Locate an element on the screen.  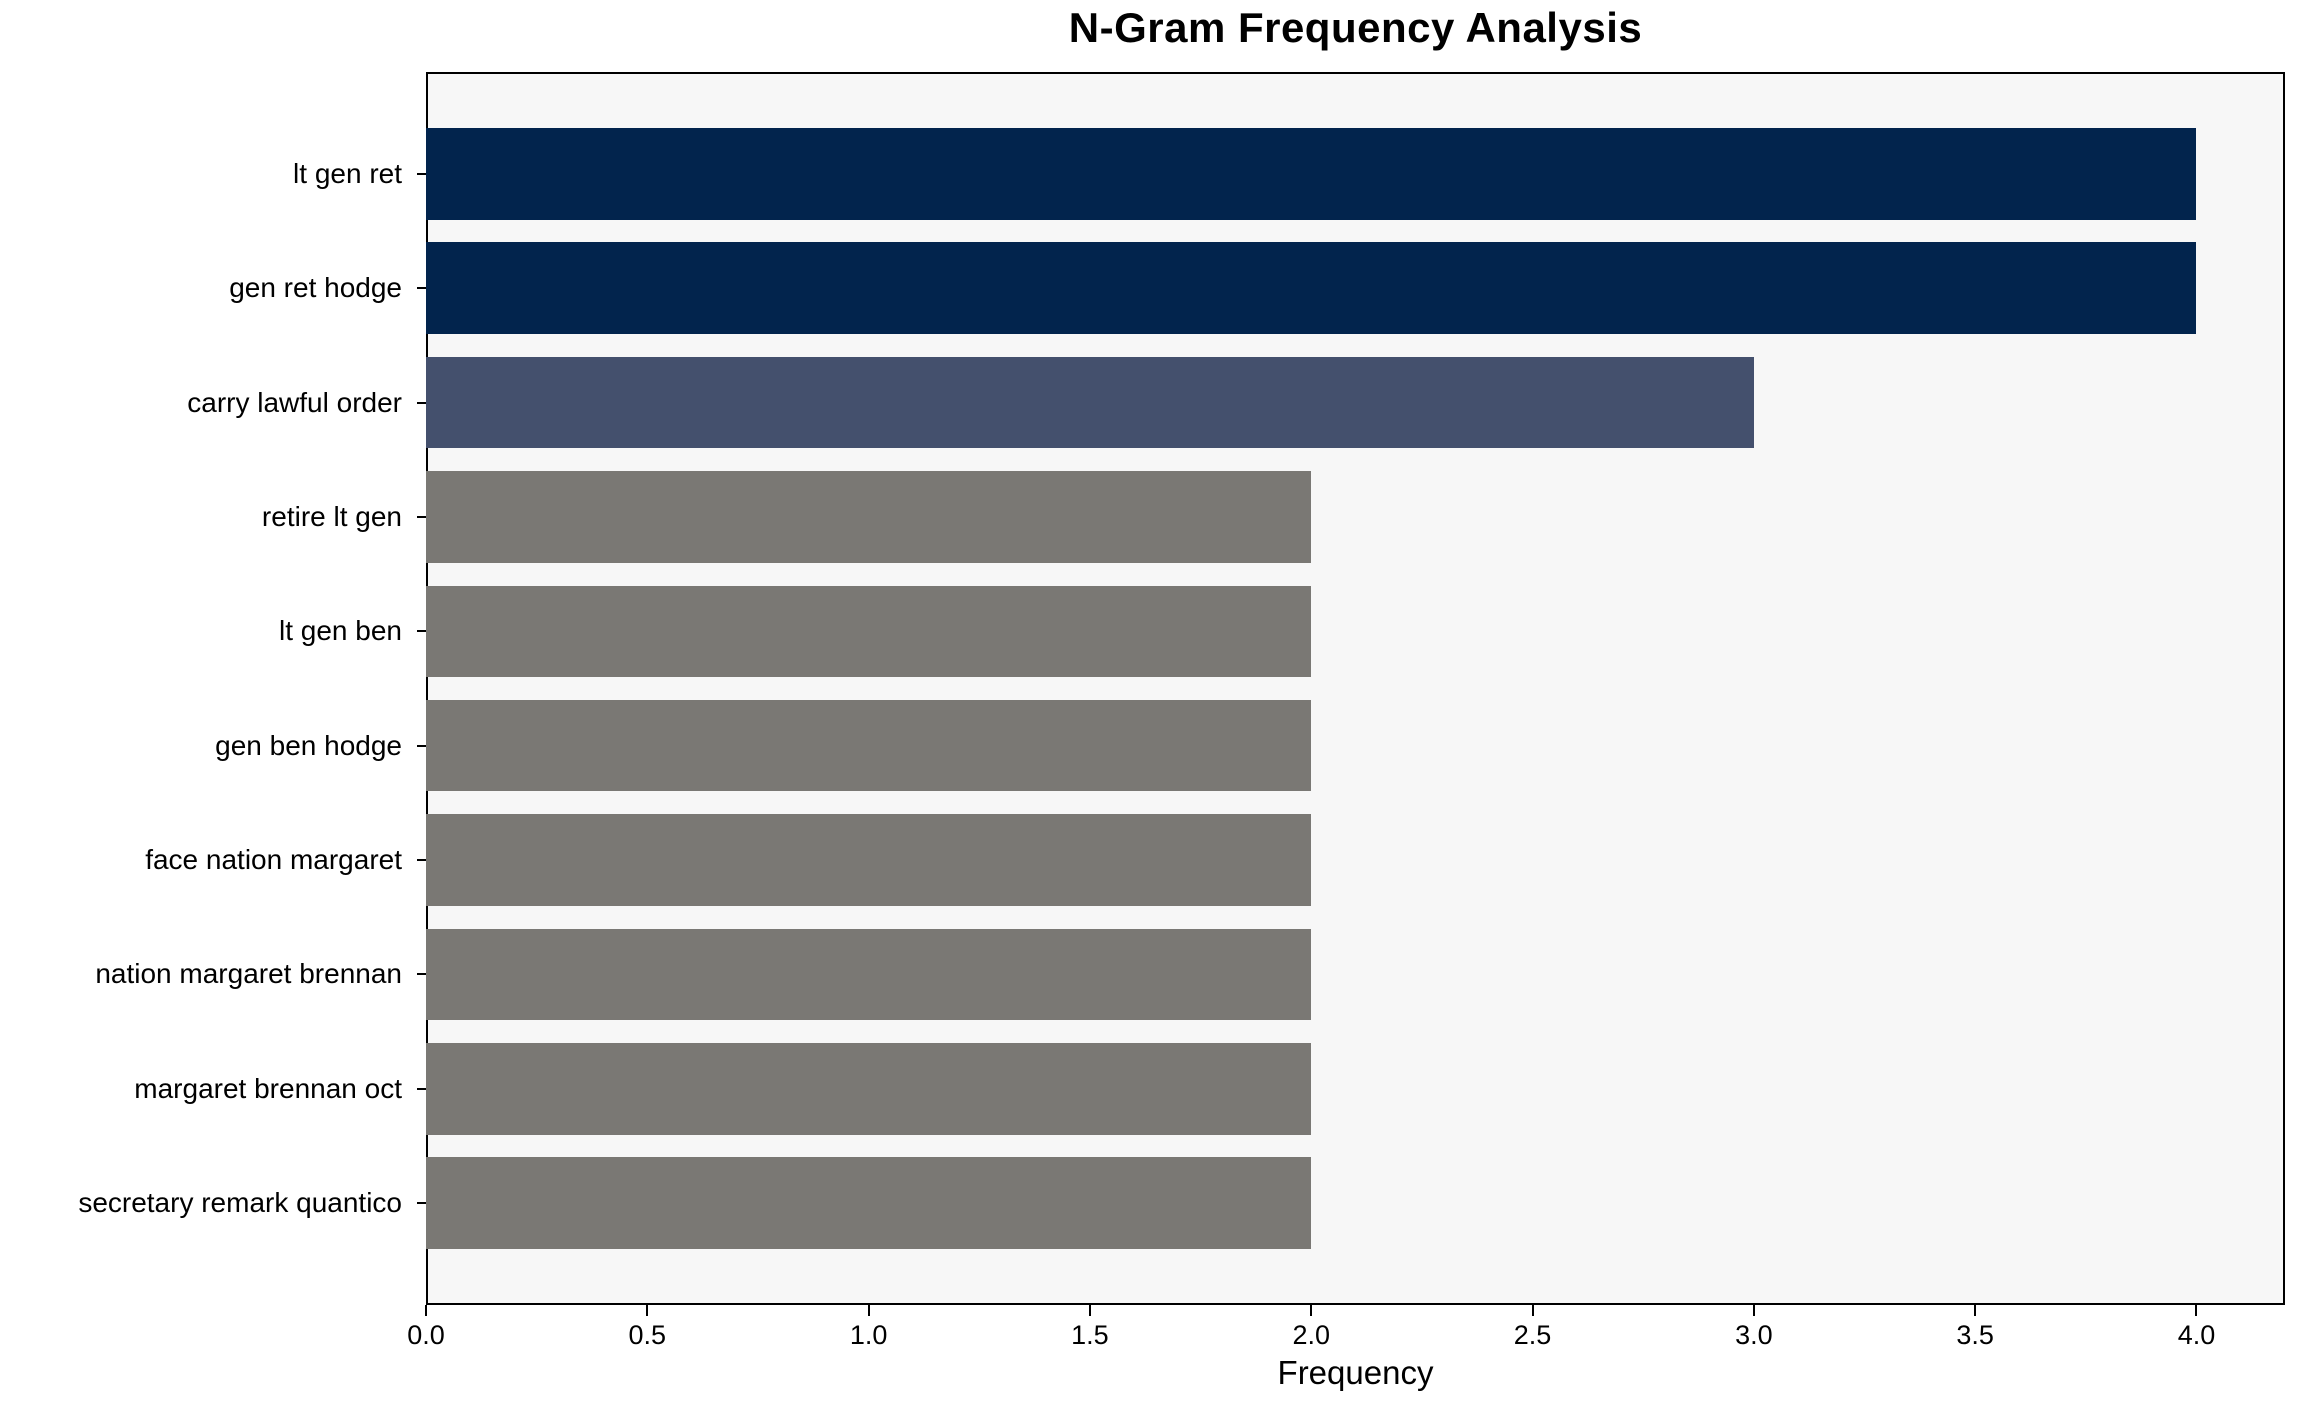
y-tick-label: gen ben hodge is located at coordinates (213, 746).